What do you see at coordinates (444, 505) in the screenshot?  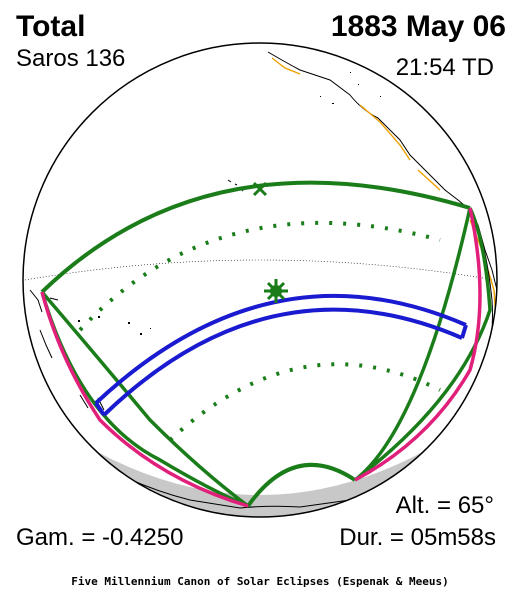 I see `altitude-label: Alt. = 65°` at bounding box center [444, 505].